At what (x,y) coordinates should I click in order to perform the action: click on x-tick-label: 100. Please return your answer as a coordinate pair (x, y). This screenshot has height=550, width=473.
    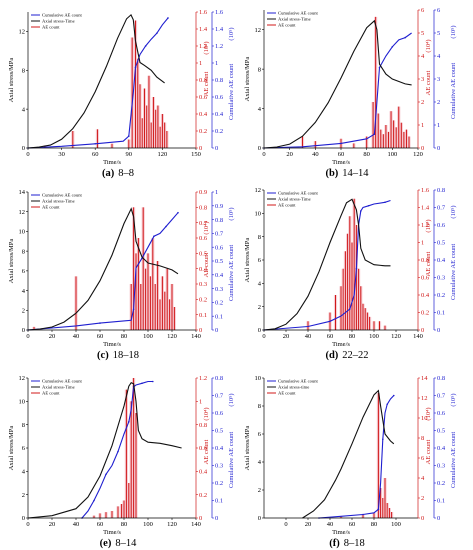
    Looking at the image, I should click on (148, 524).